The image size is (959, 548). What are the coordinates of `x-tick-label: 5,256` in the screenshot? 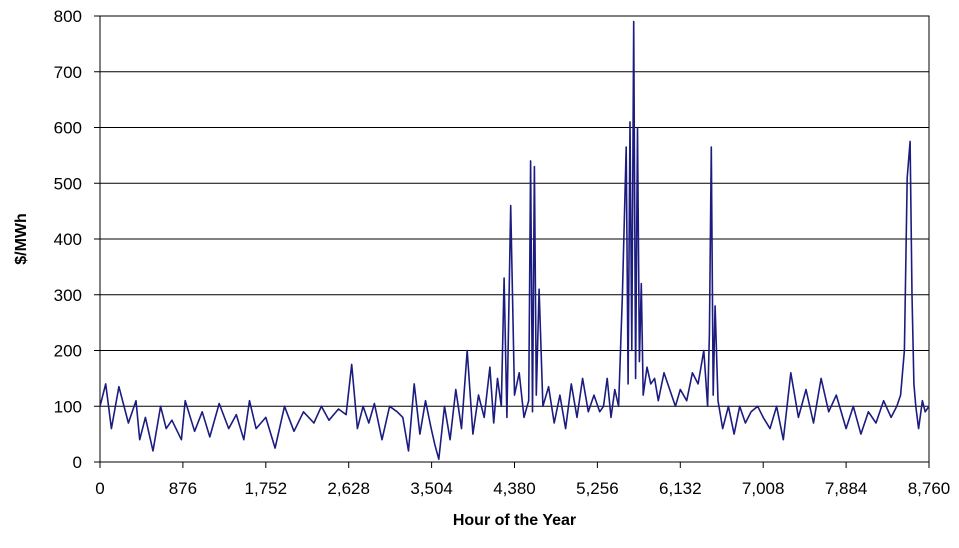 It's located at (597, 488).